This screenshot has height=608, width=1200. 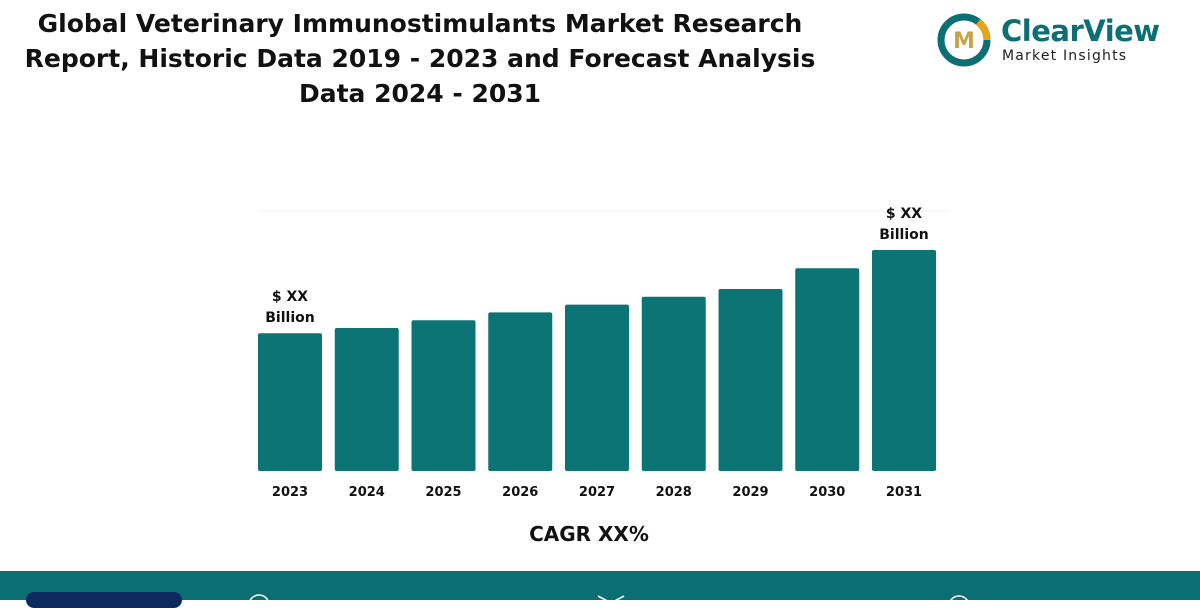 I want to click on x-tick-label: 2027, so click(x=597, y=492).